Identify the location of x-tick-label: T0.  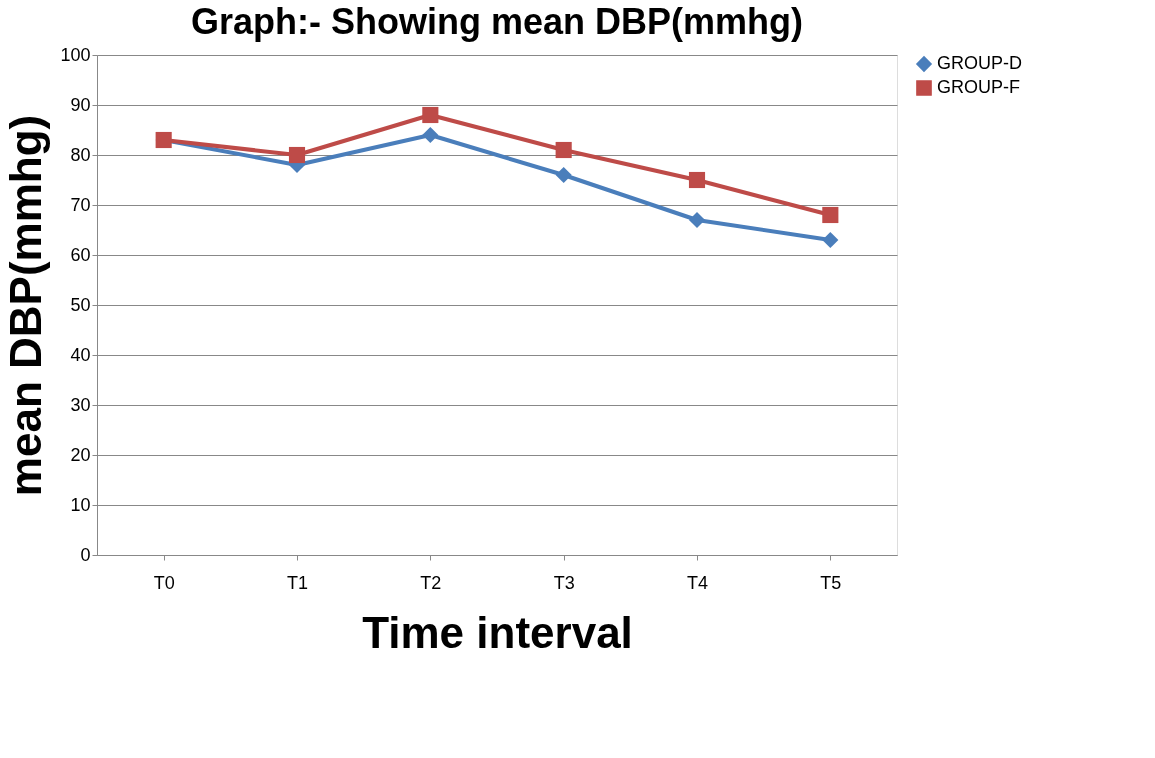
(164, 582).